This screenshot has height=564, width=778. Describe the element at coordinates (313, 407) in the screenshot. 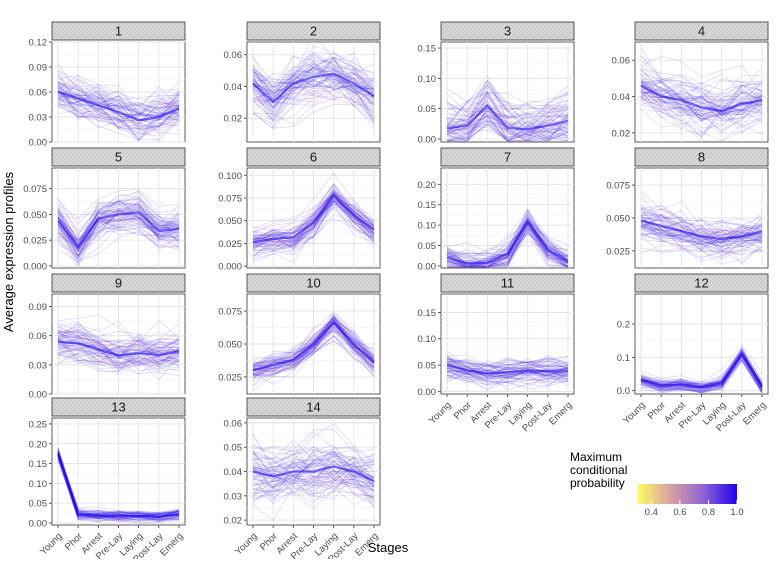

I see `panel-title: 14` at that location.